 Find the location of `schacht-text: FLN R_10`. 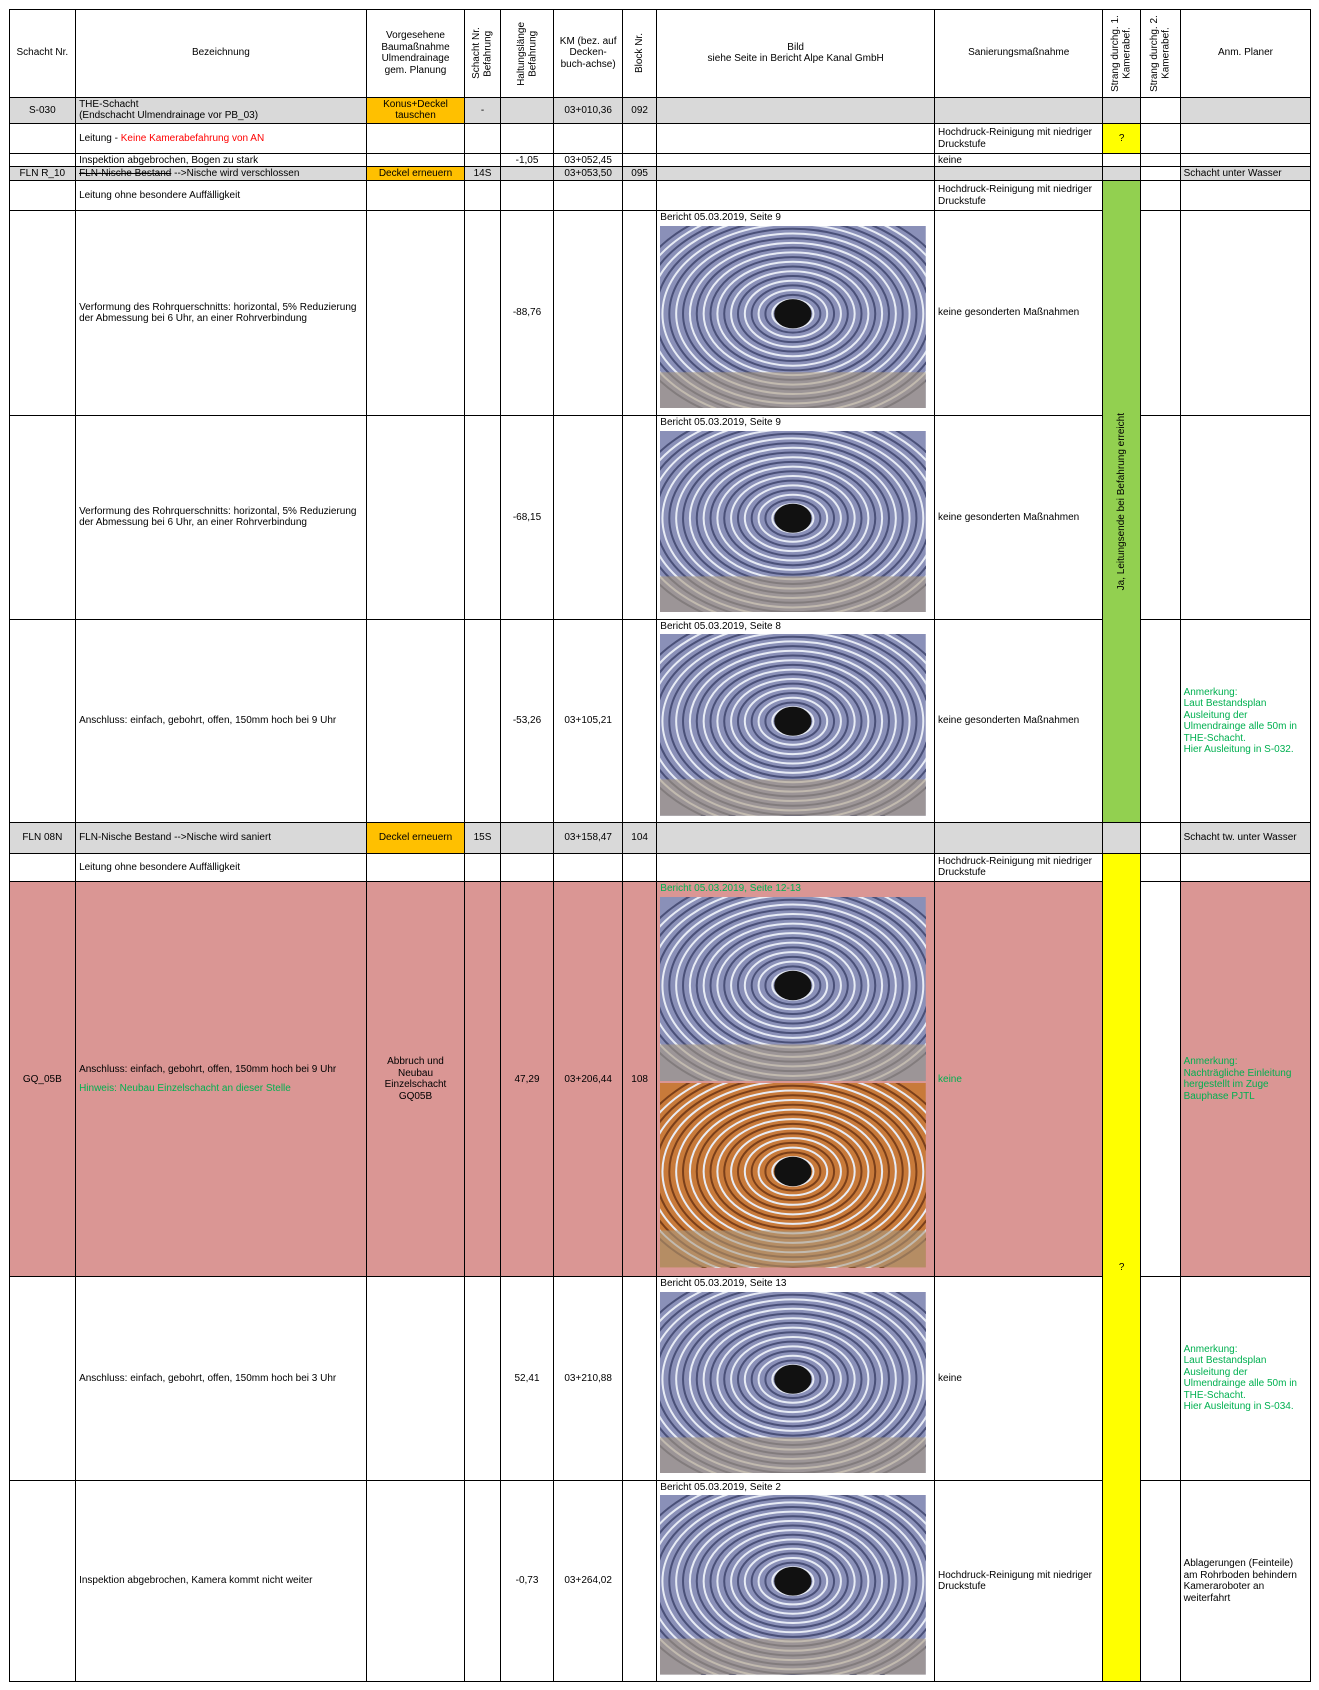

schacht-text: FLN R_10 is located at coordinates (42, 173).